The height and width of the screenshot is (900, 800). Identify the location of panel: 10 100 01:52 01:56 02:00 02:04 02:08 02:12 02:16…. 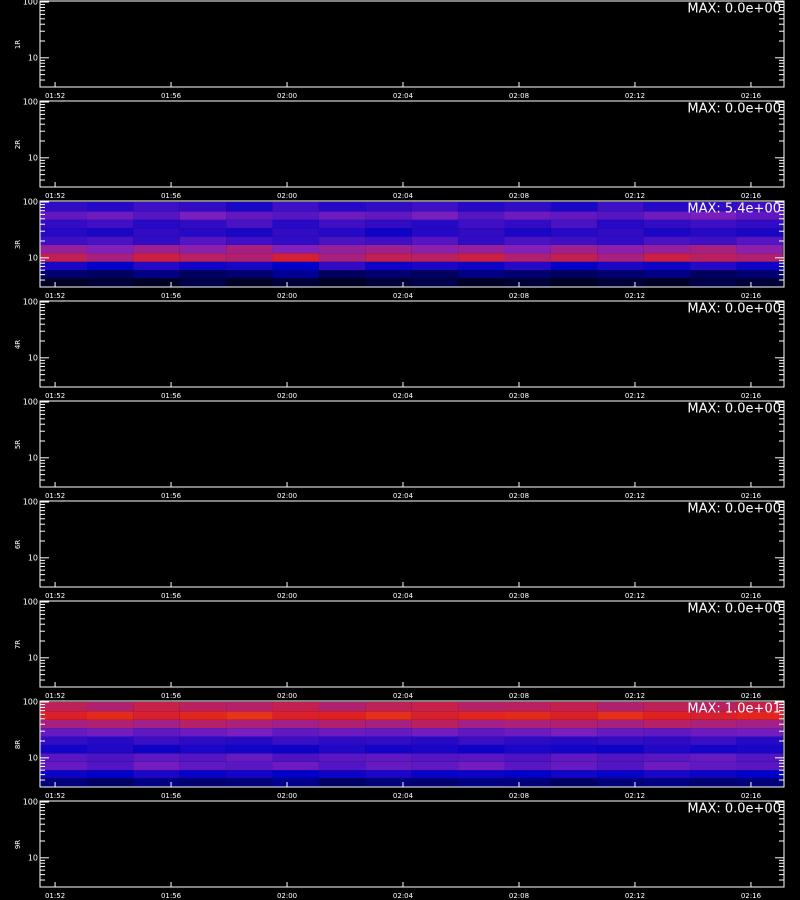
(399, 649).